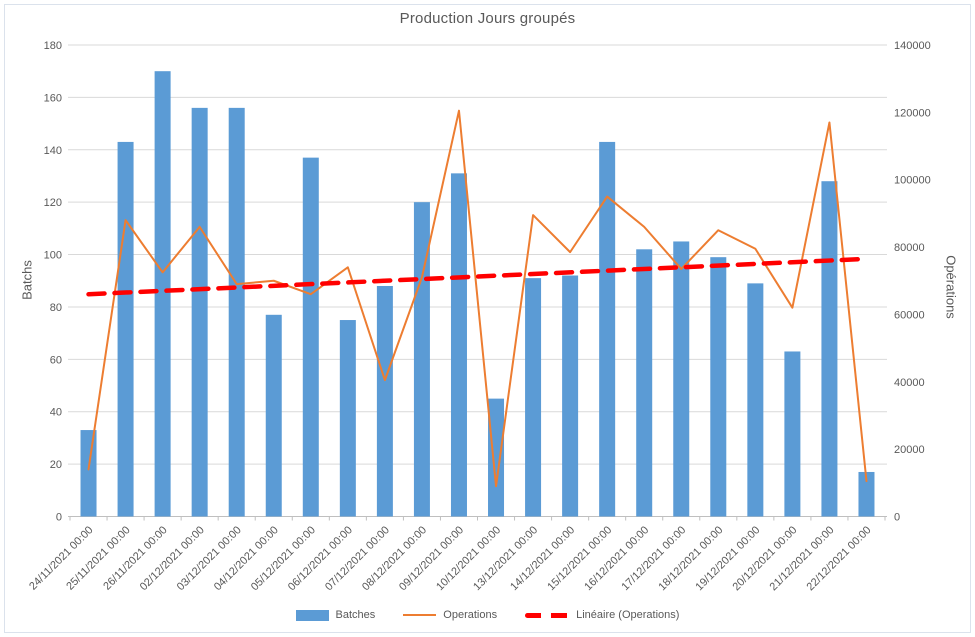 This screenshot has width=975, height=637. I want to click on x-tick-label: 03/12/2021 00:00, so click(209, 558).